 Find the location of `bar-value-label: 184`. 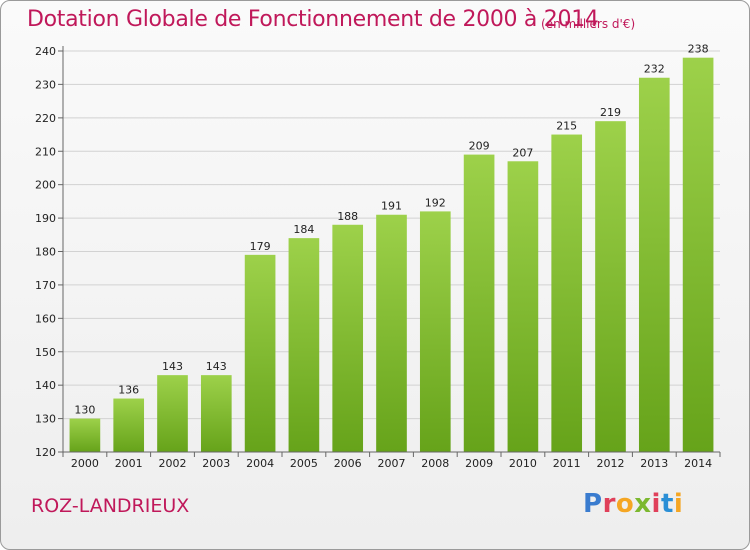

bar-value-label: 184 is located at coordinates (303, 229).